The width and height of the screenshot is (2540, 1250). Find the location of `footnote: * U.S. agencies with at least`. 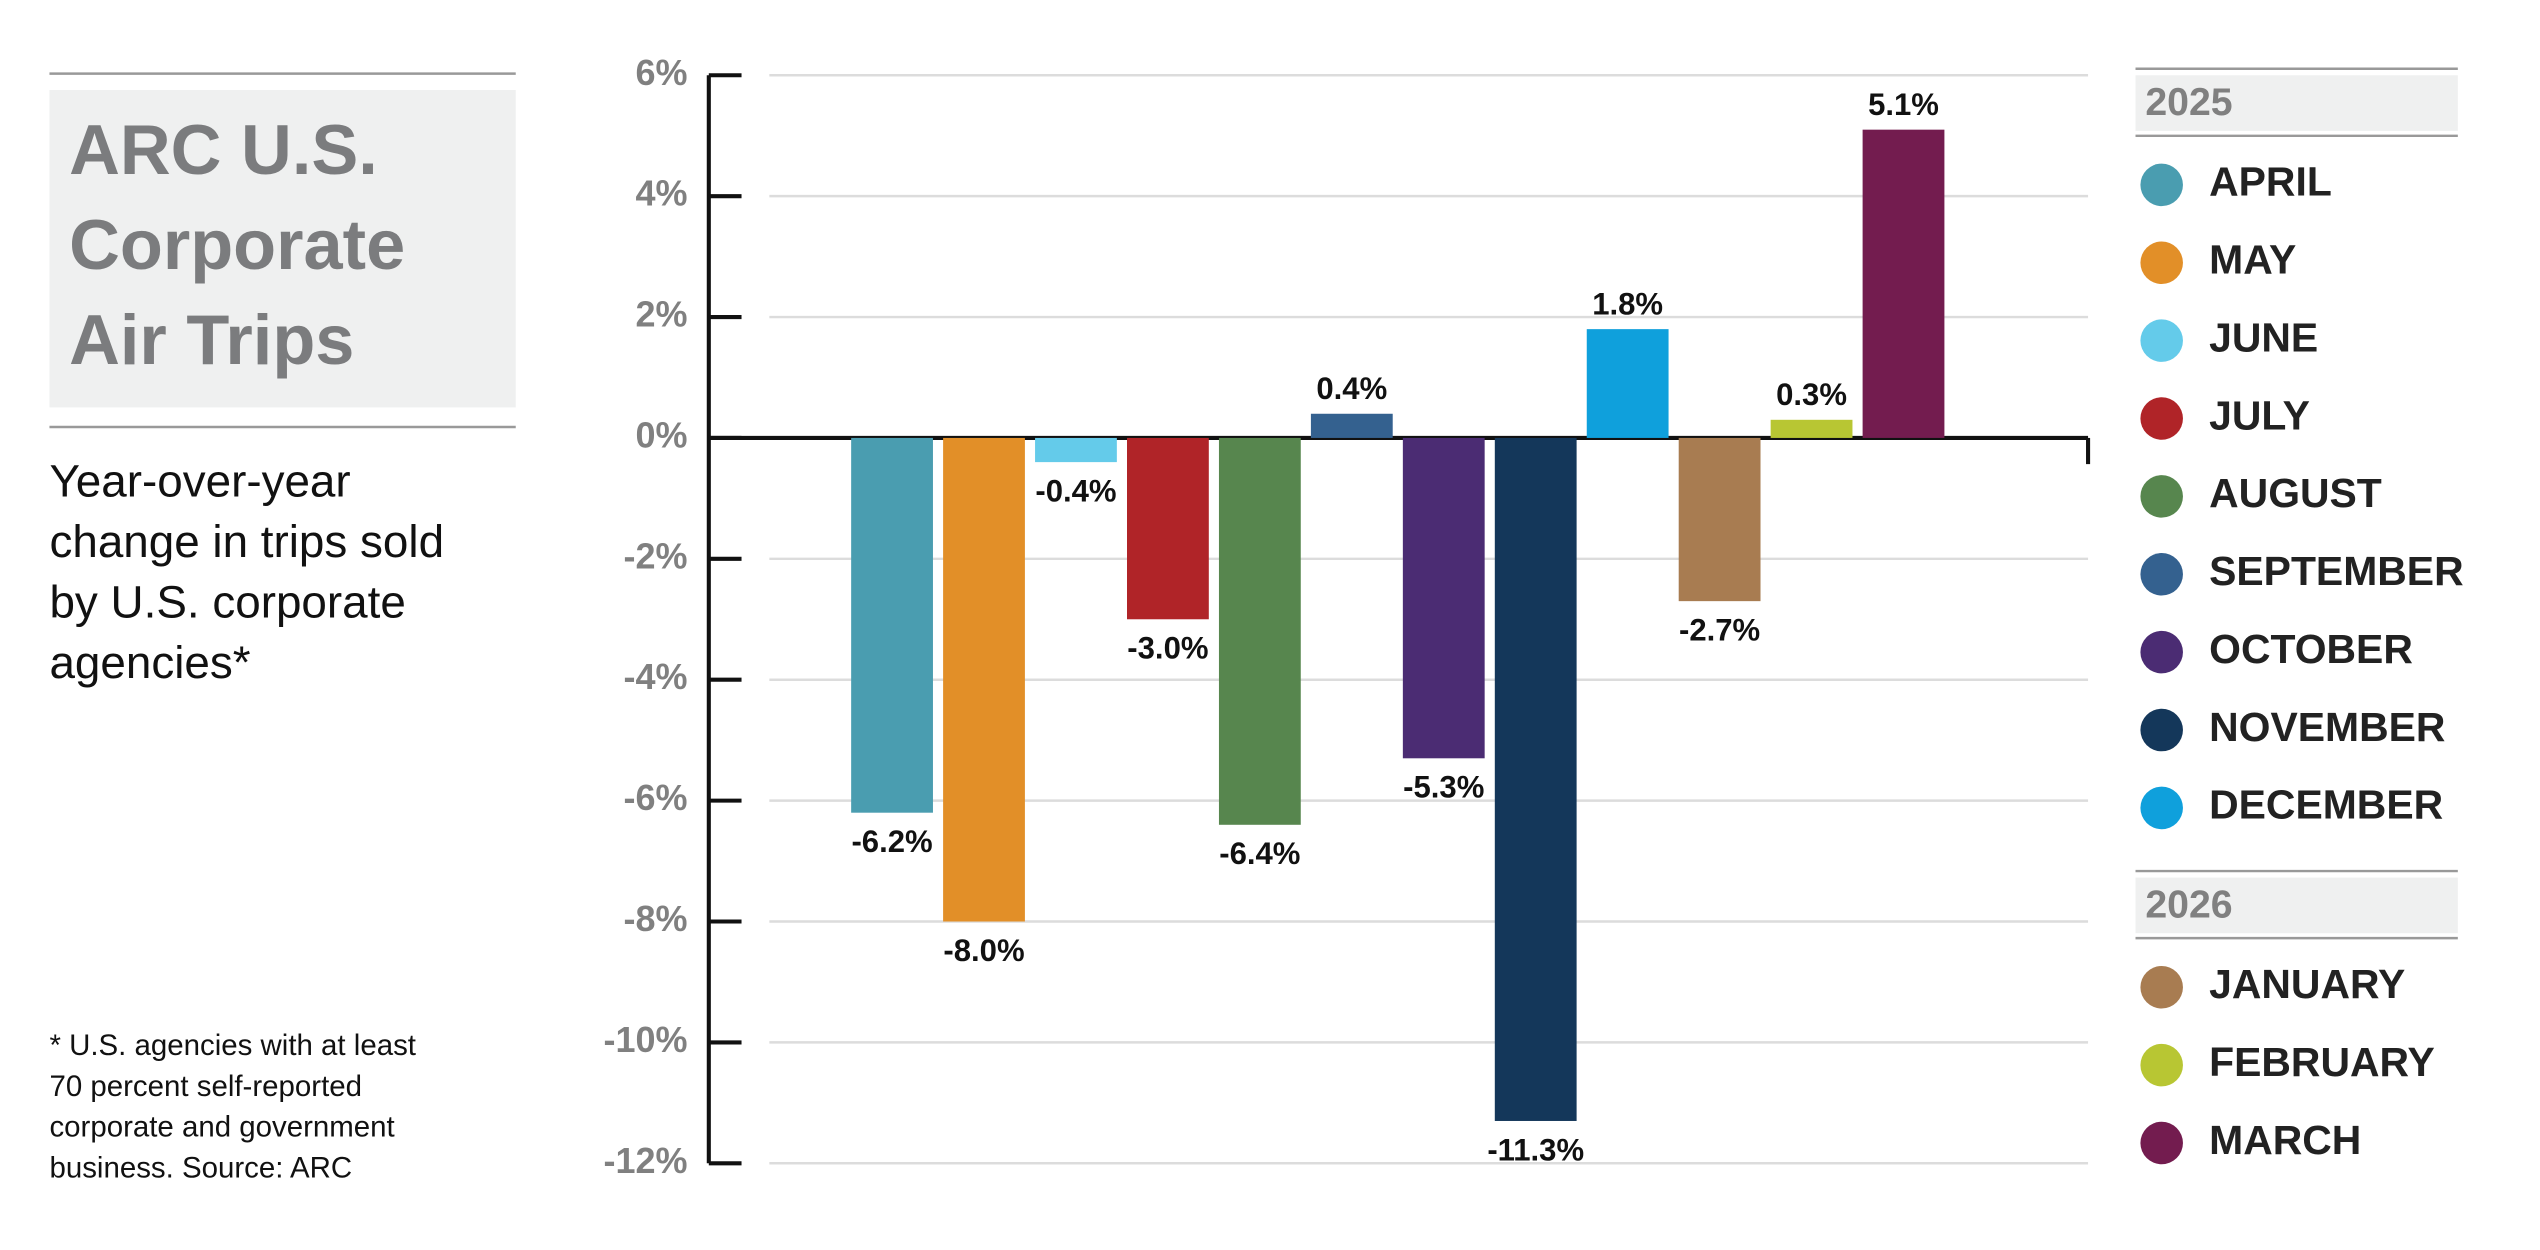

footnote: * U.S. agencies with at least is located at coordinates (232, 1045).